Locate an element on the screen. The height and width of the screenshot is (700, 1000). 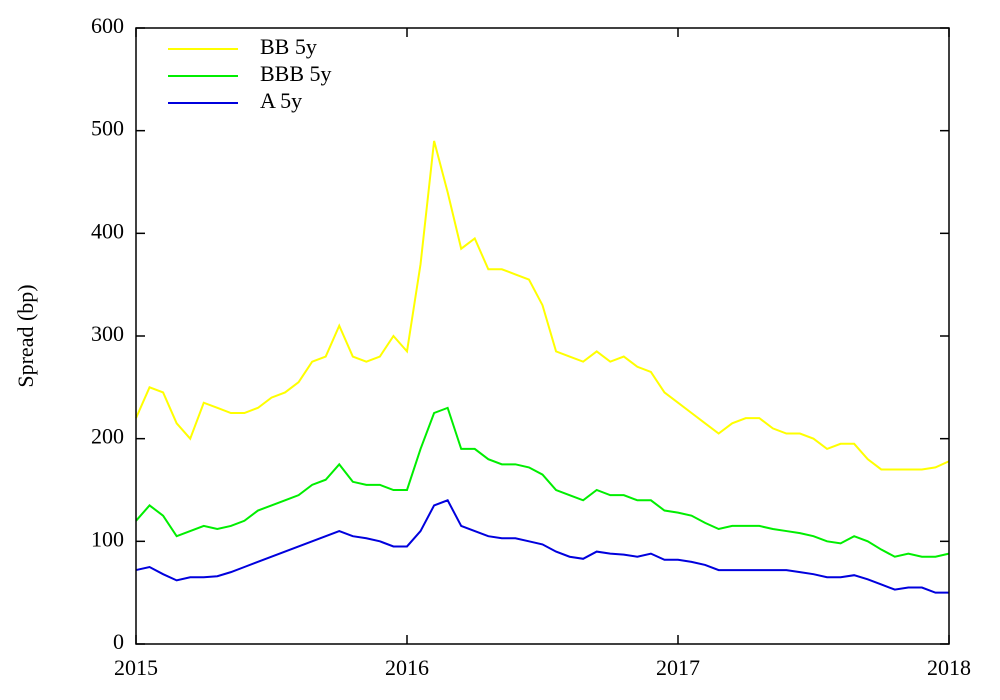
y-tick-label: 0 is located at coordinates (118, 641).